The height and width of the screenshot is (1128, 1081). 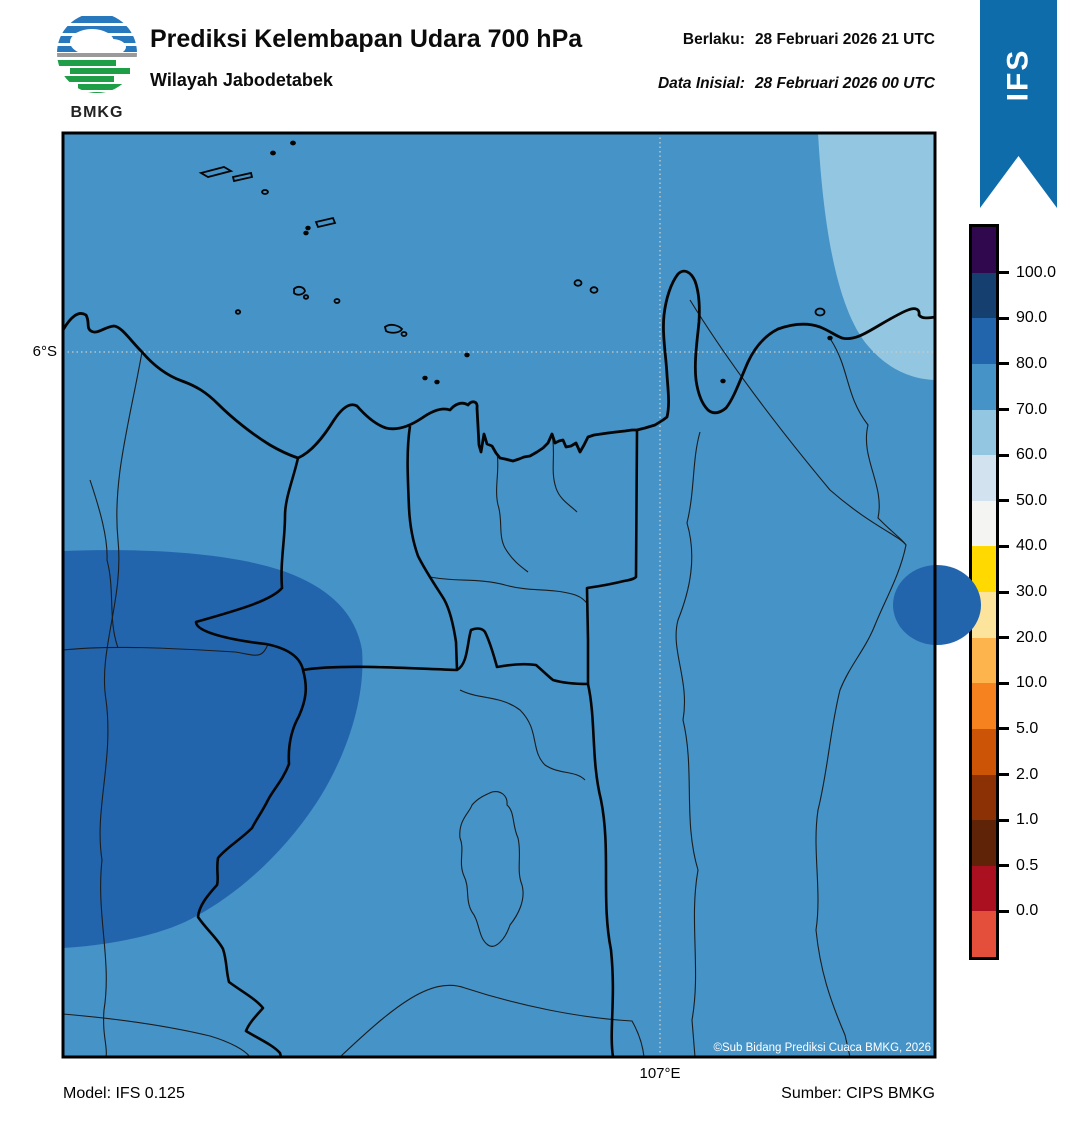 What do you see at coordinates (1018, 75) in the screenshot?
I see `model-ribbon-label: IFS` at bounding box center [1018, 75].